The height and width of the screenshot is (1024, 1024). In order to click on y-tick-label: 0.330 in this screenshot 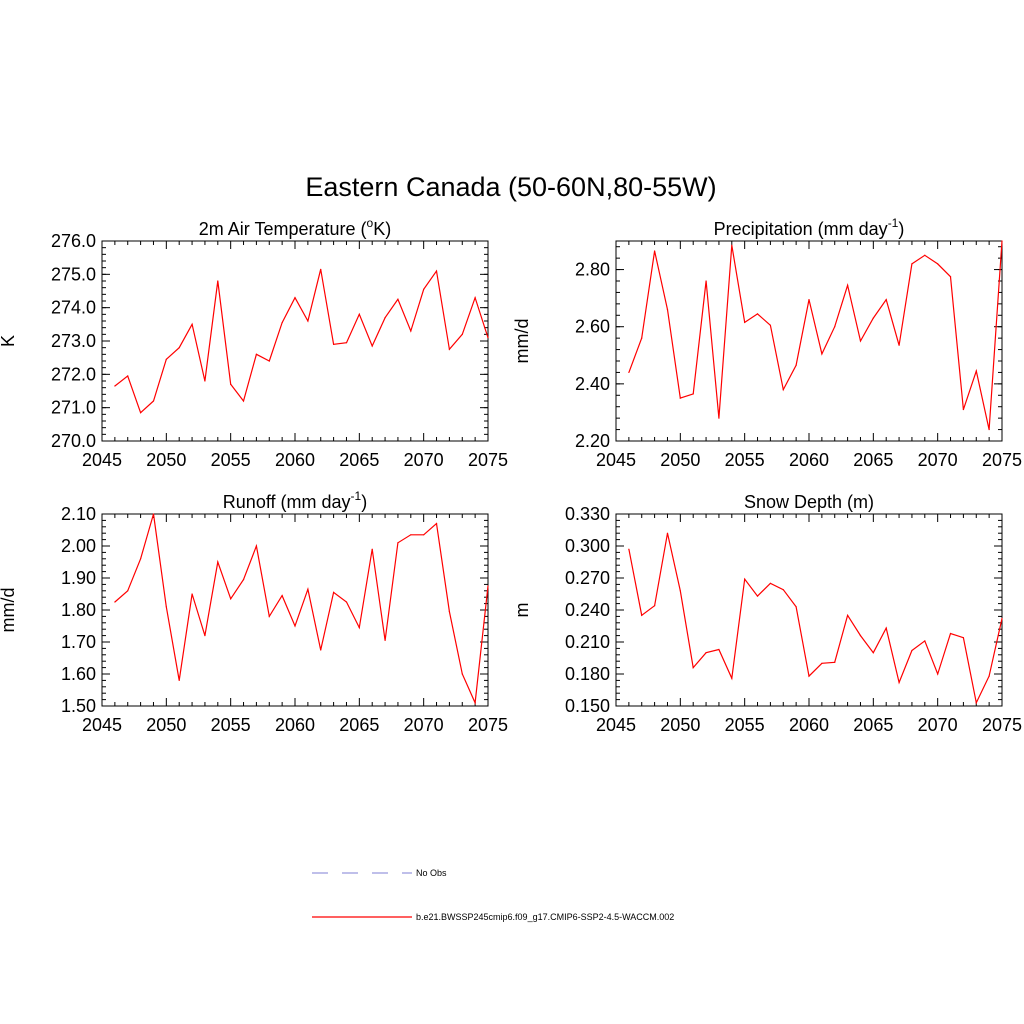, I will do `click(587, 514)`.